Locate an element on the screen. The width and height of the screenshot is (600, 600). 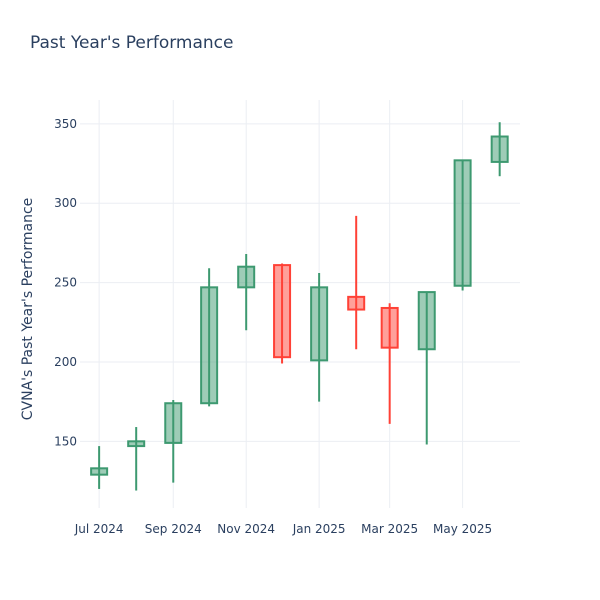
y-axis-ticks: 150 200 250 300 350 is located at coordinates (65, 283).